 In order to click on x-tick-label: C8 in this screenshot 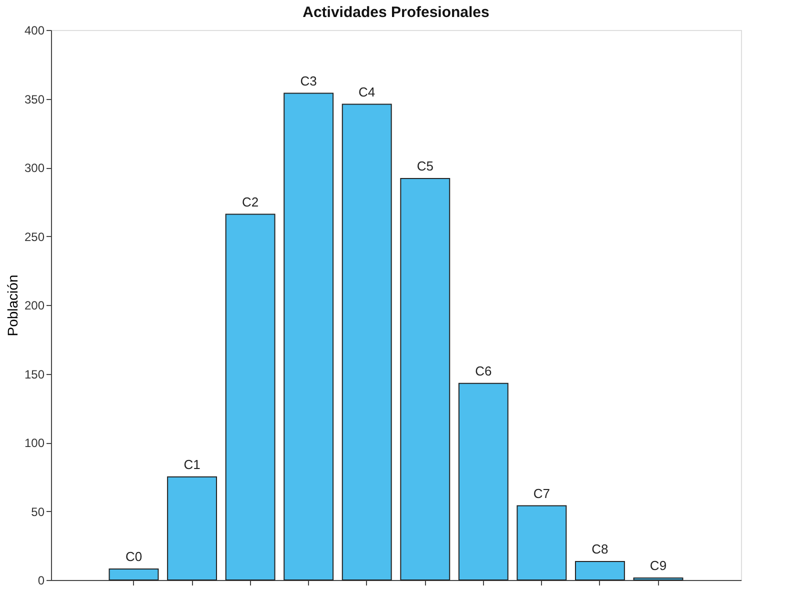, I will do `click(600, 548)`.